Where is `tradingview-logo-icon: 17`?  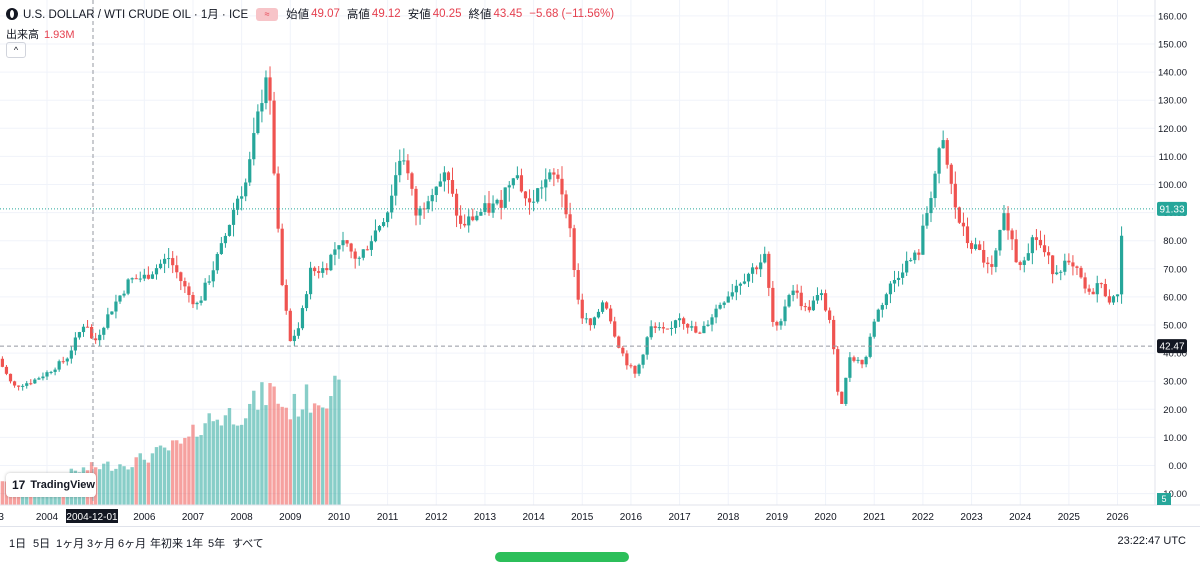 tradingview-logo-icon: 17 is located at coordinates (18, 485).